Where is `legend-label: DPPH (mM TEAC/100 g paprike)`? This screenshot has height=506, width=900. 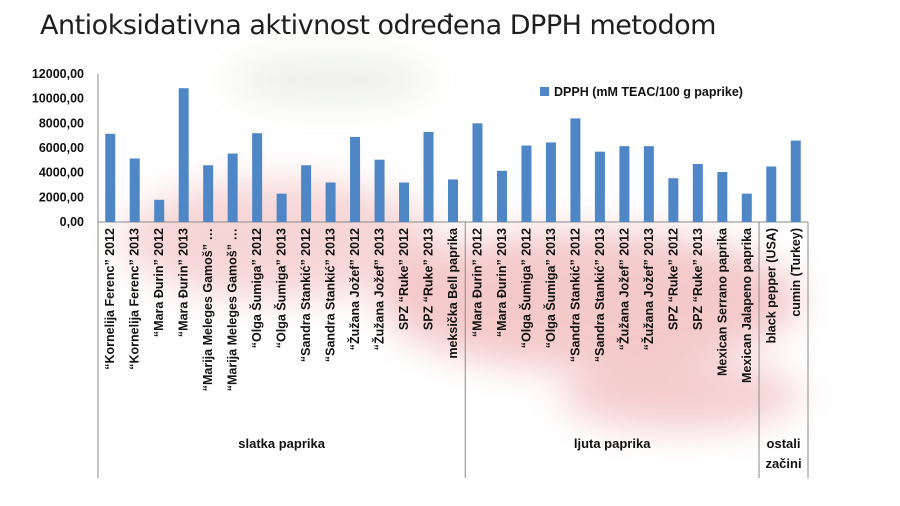 legend-label: DPPH (mM TEAC/100 g paprike) is located at coordinates (648, 92).